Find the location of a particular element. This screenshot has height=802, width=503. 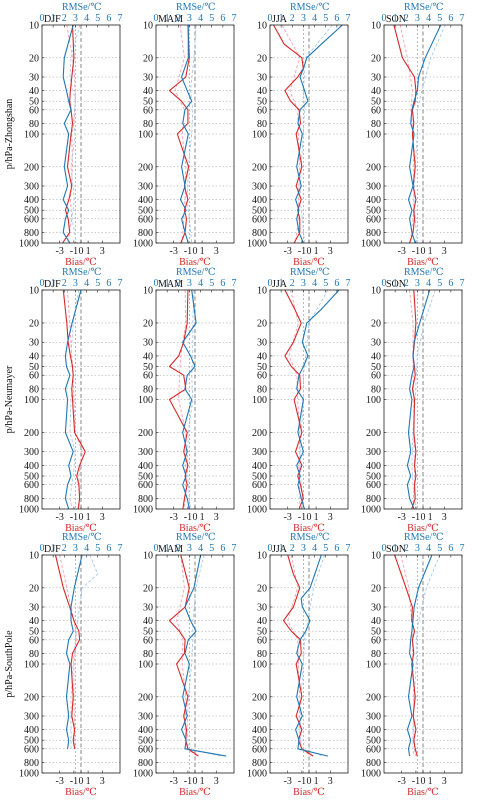

bias-tick-label: -3 is located at coordinates (402, 781).